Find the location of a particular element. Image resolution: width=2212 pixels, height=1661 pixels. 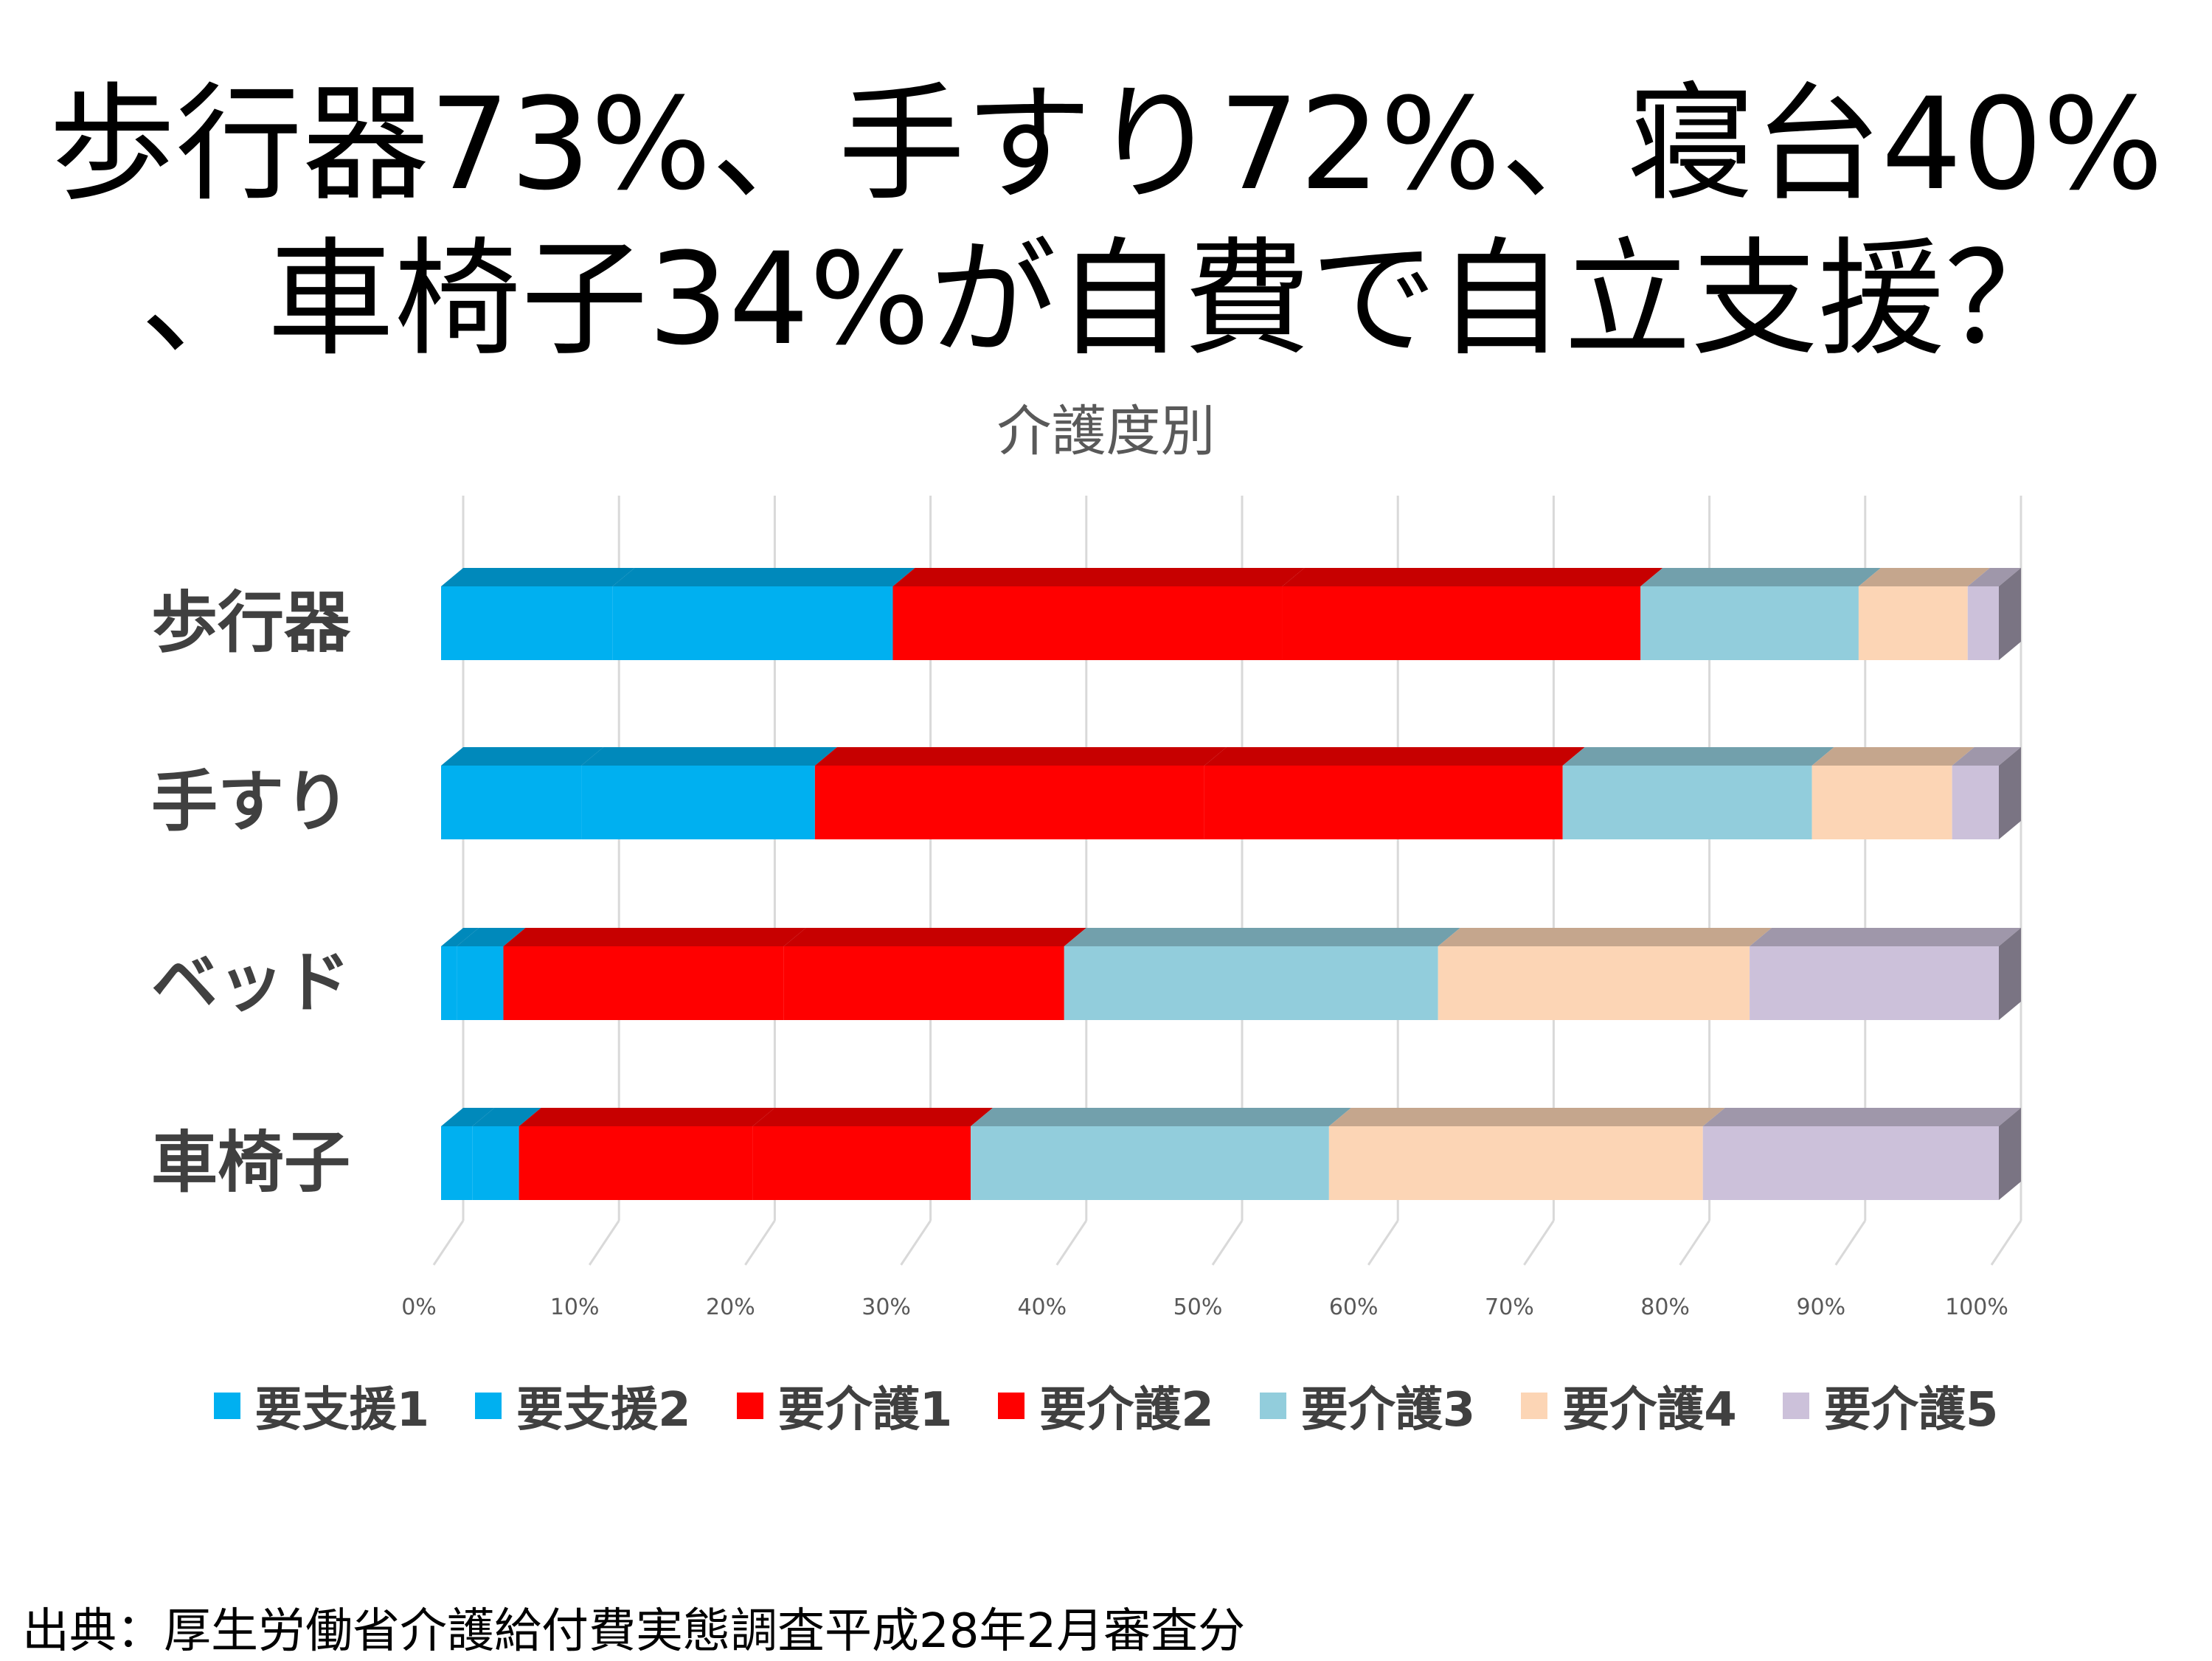

legend-item: 要介護3 is located at coordinates (1368, 1406).